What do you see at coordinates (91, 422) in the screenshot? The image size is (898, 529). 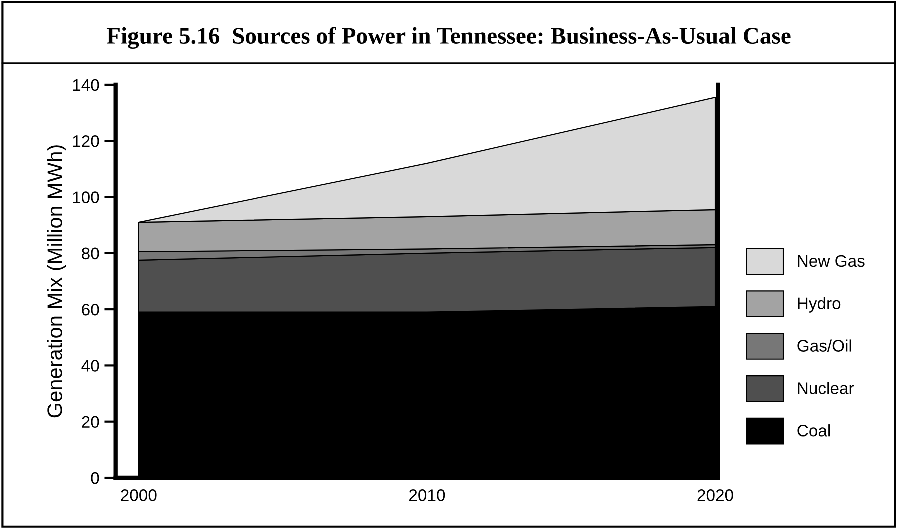 I see `y-tick-label: 20` at bounding box center [91, 422].